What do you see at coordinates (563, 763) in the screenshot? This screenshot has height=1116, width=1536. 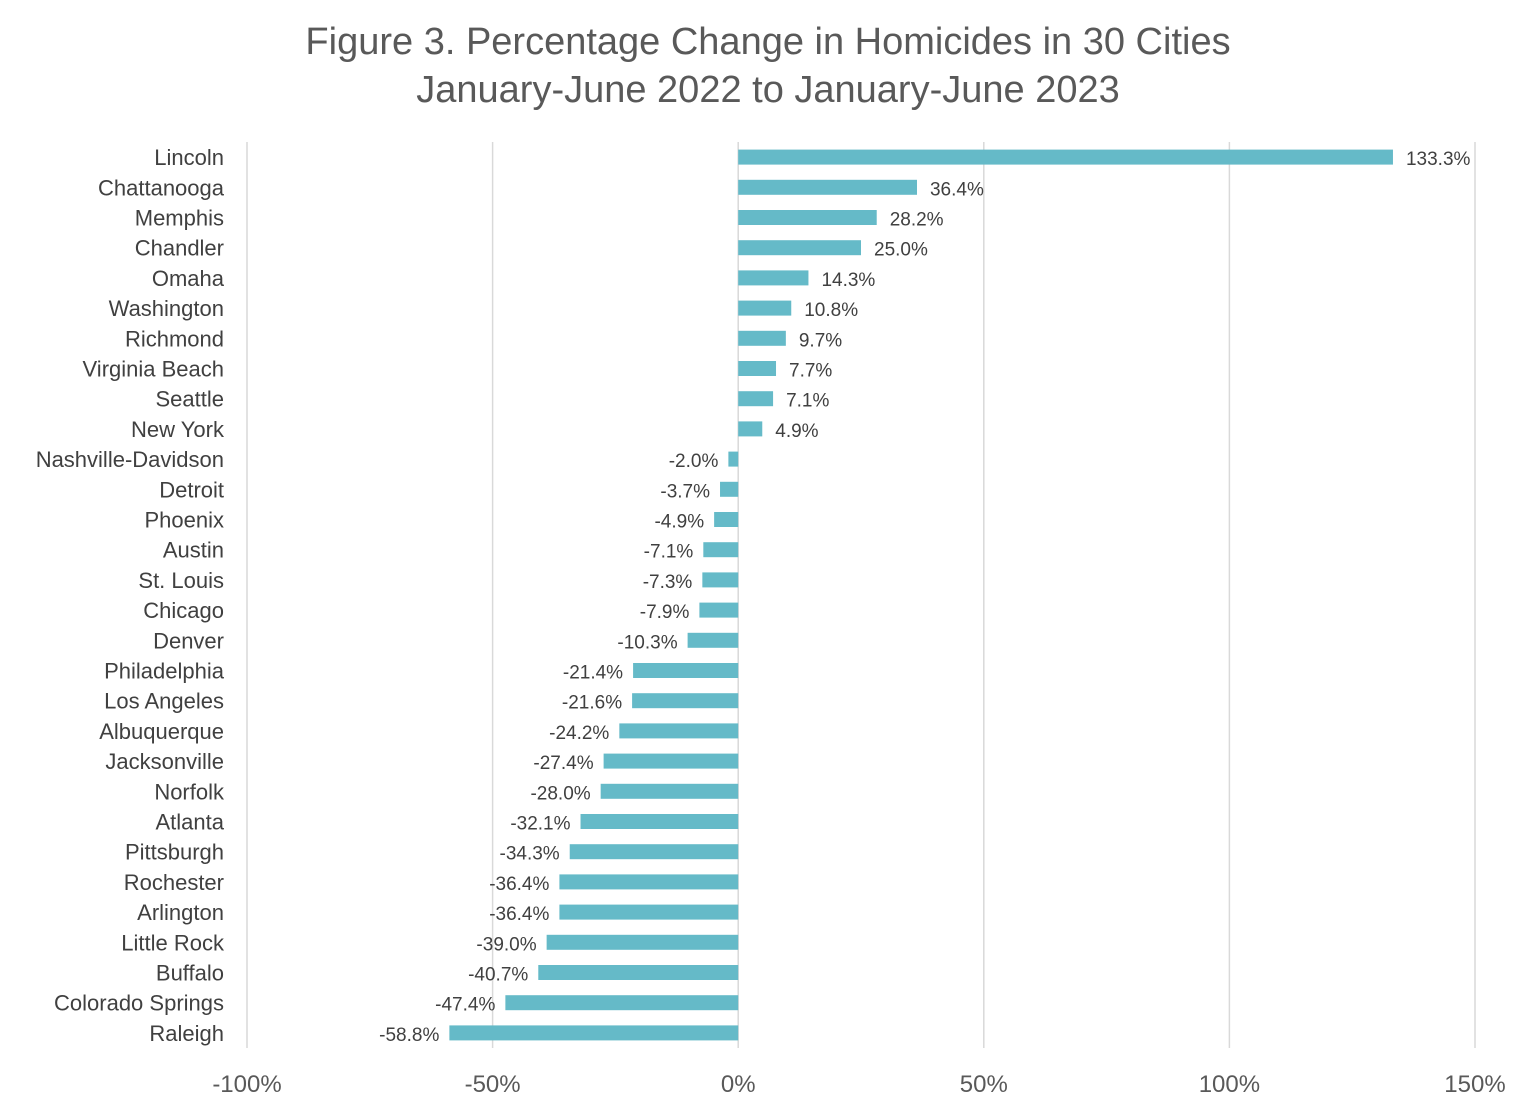 I see `data-label: -27.4%` at bounding box center [563, 763].